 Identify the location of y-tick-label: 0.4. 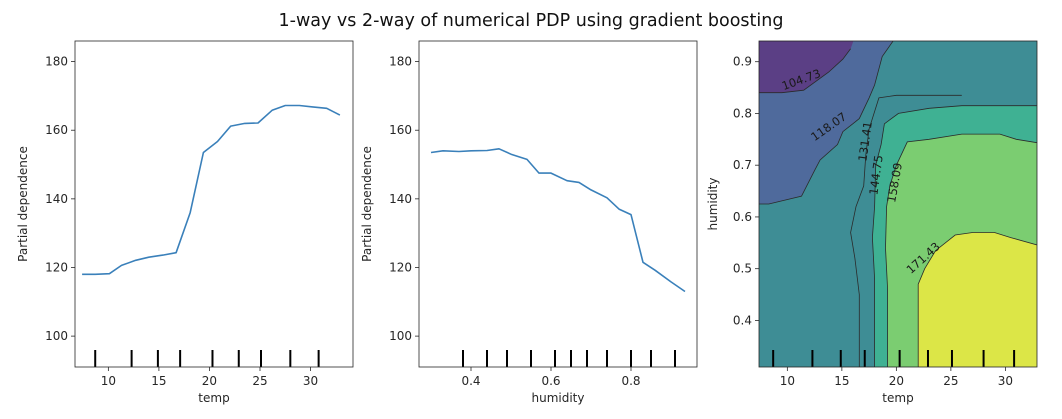
(742, 320).